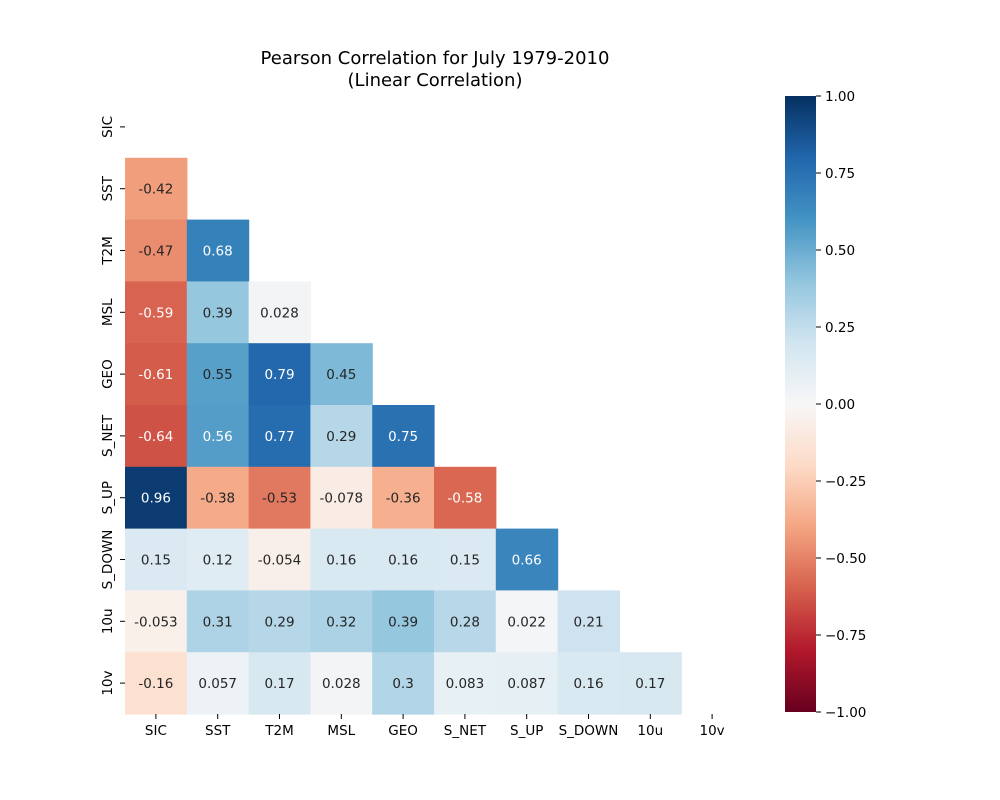  Describe the element at coordinates (526, 731) in the screenshot. I see `x-tick-label: S_UP` at that location.